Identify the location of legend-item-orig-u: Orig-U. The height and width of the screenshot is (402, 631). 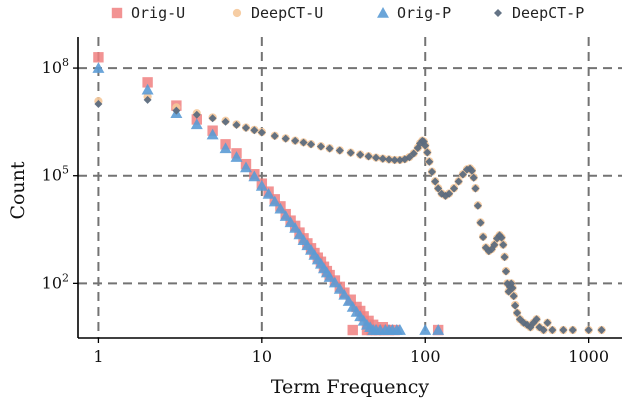
(148, 13).